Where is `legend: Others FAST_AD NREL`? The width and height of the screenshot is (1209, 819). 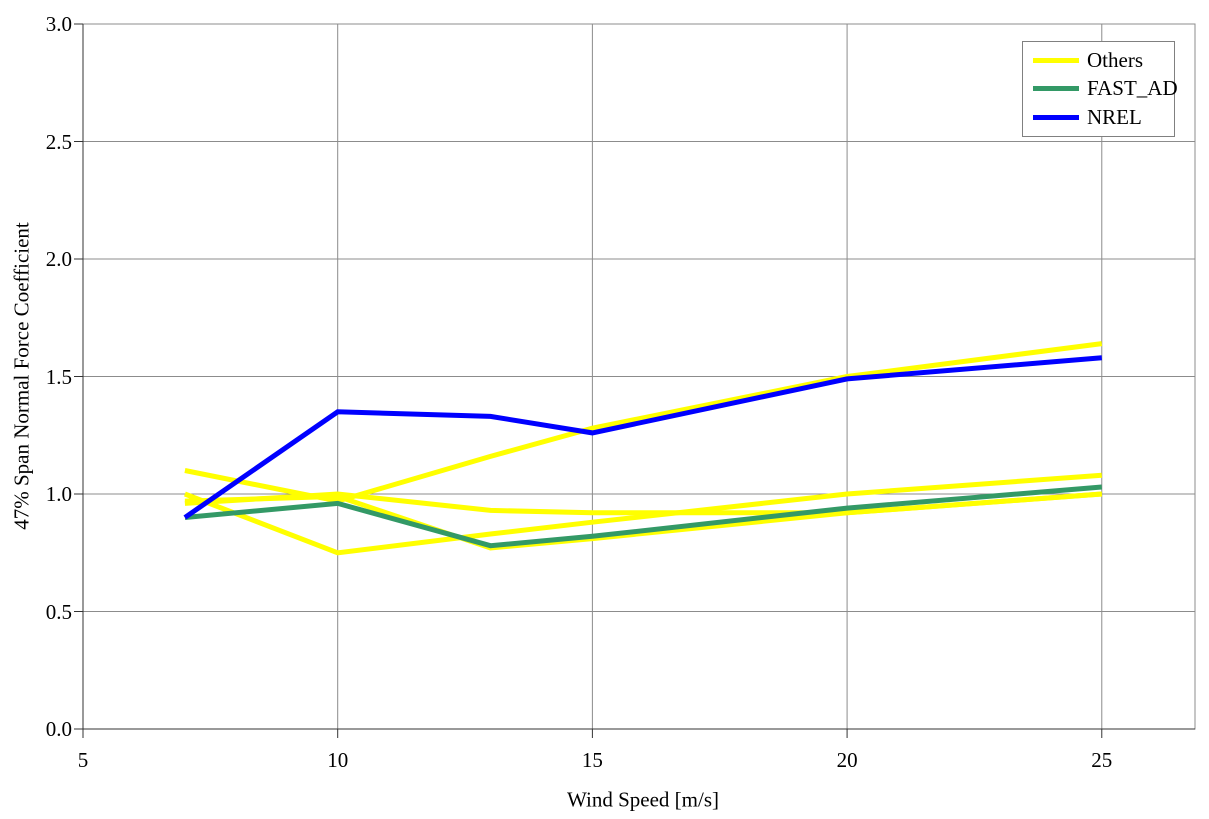 legend: Others FAST_AD NREL is located at coordinates (1100, 89).